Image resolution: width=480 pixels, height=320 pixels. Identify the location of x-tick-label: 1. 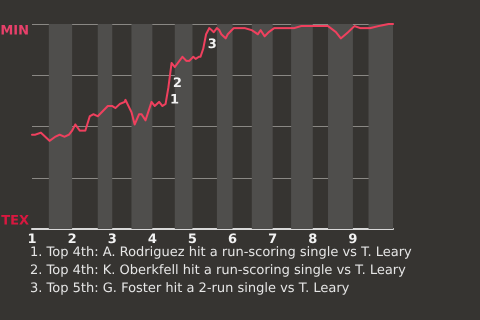
(32, 239).